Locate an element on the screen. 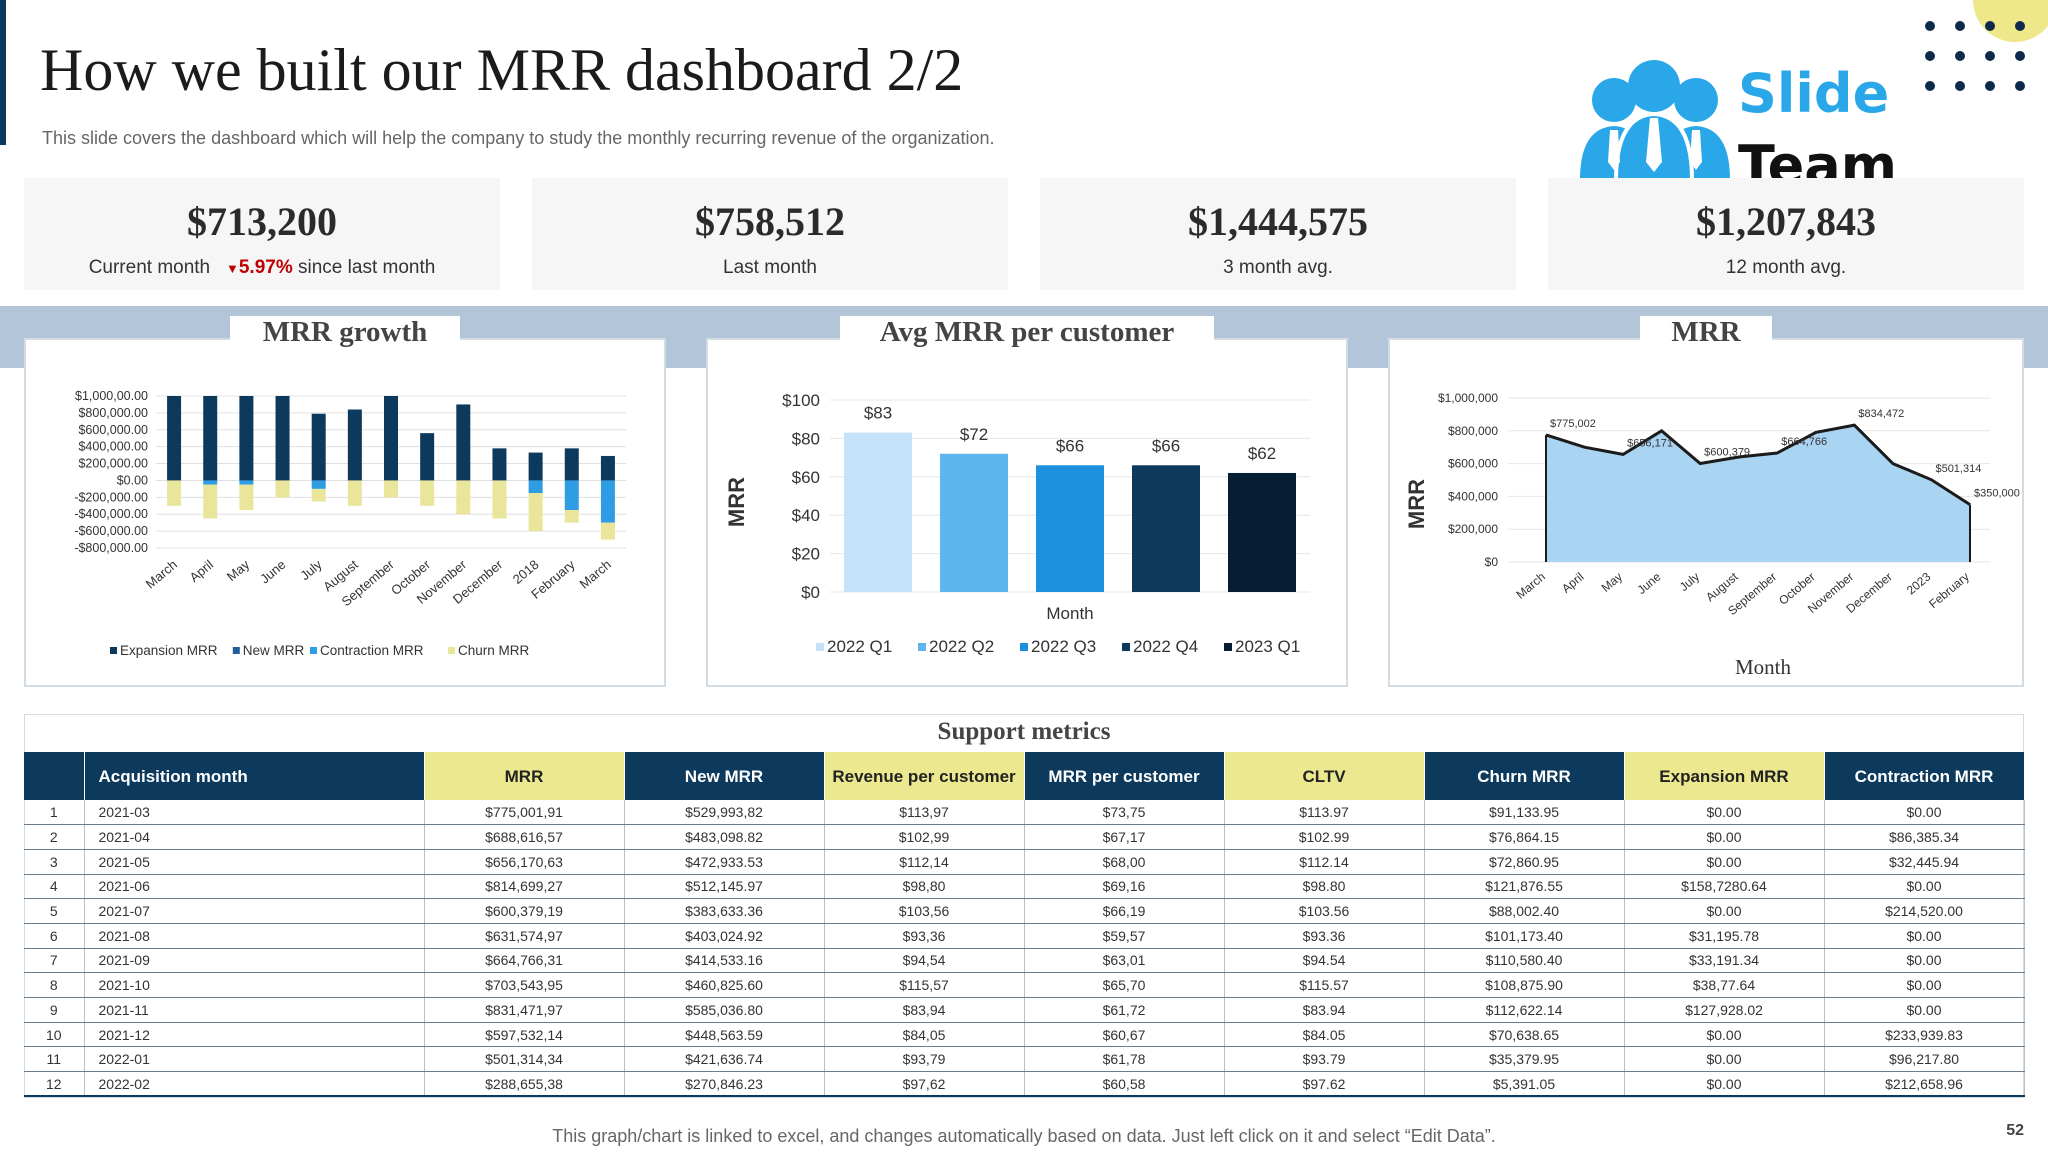 The height and width of the screenshot is (1152, 2048). down-arrow-icon: ▼ is located at coordinates (232, 268).